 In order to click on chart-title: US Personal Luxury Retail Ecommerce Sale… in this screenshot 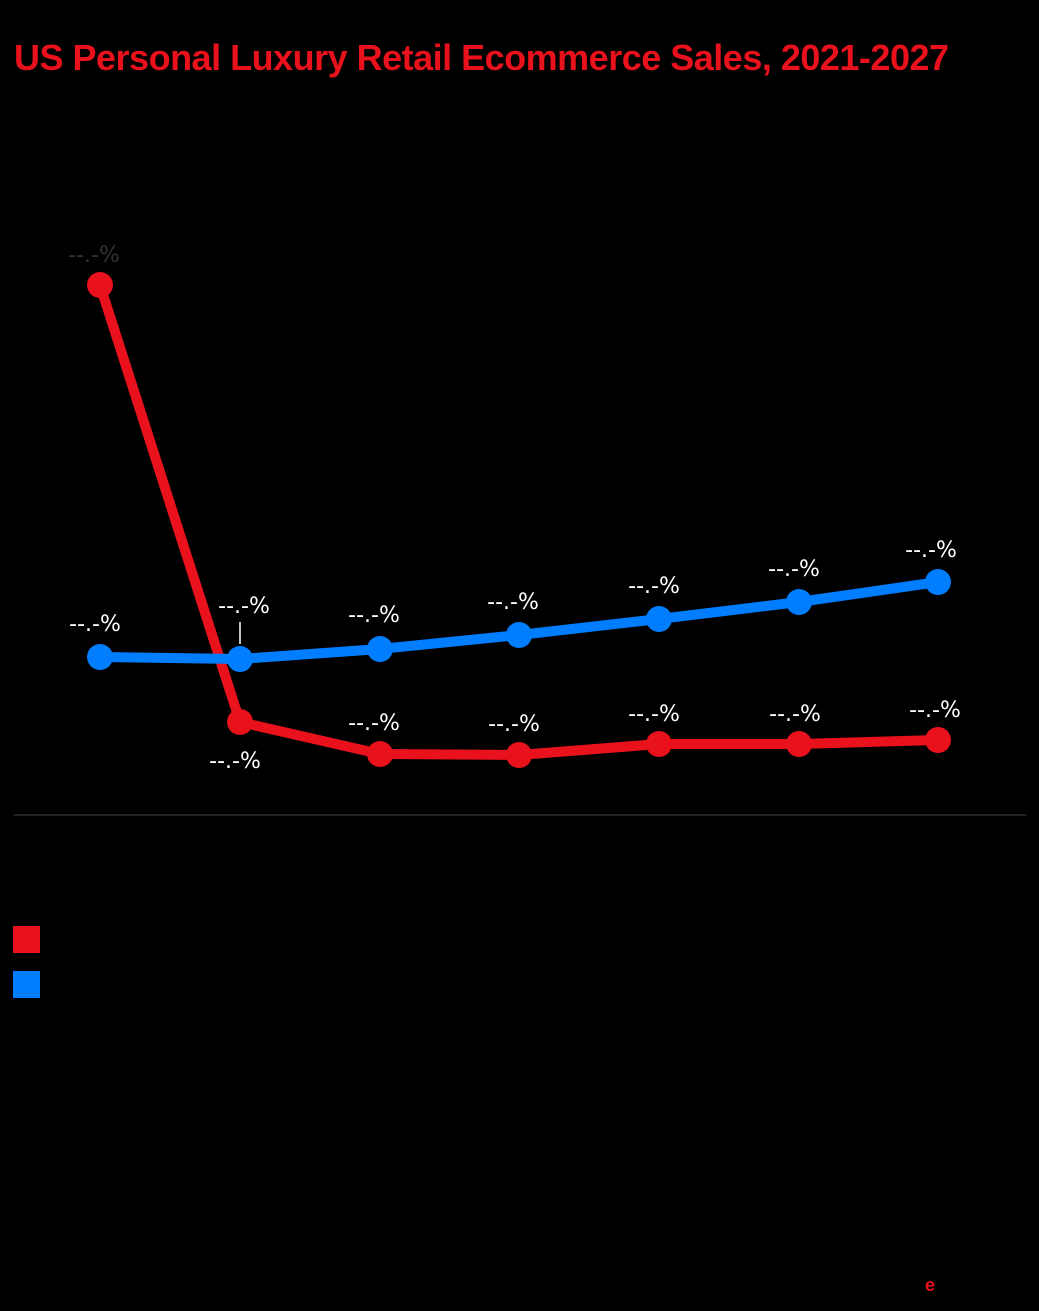, I will do `click(481, 57)`.